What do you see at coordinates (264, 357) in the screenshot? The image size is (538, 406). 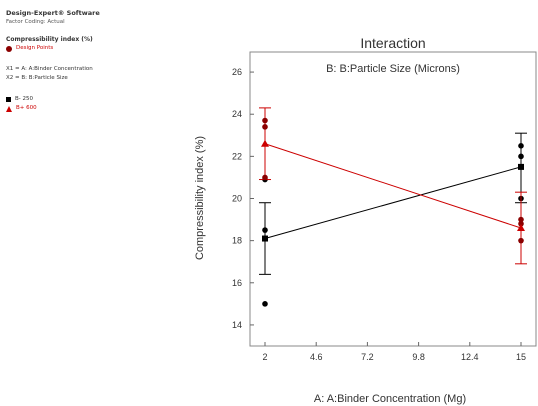 I see `x-tick-label: 2` at bounding box center [264, 357].